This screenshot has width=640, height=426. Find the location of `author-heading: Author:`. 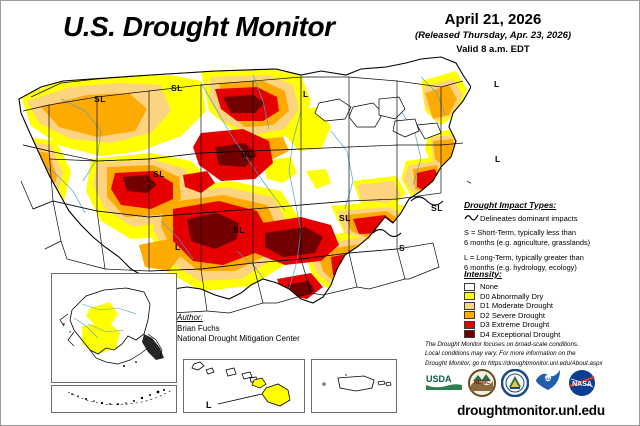

author-heading: Author: is located at coordinates (190, 317).